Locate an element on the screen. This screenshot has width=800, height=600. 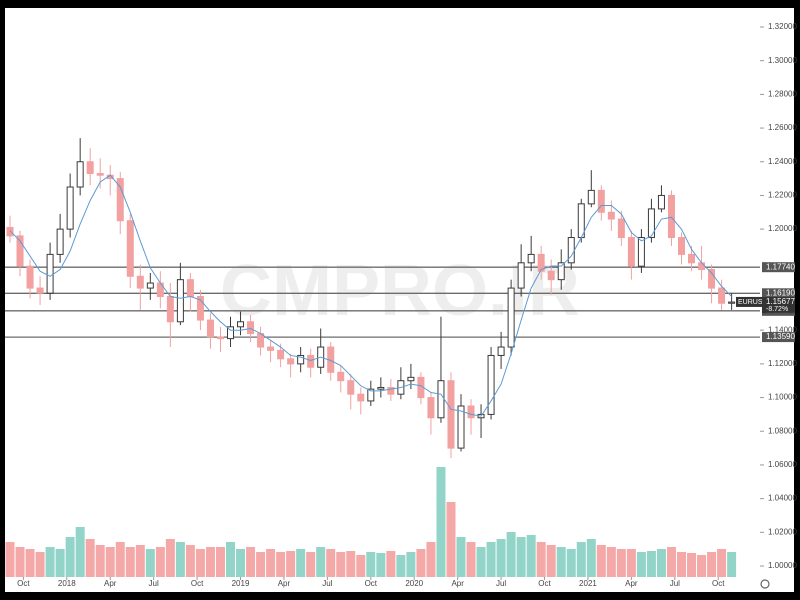
change-label: -8.72% is located at coordinates (777, 309).